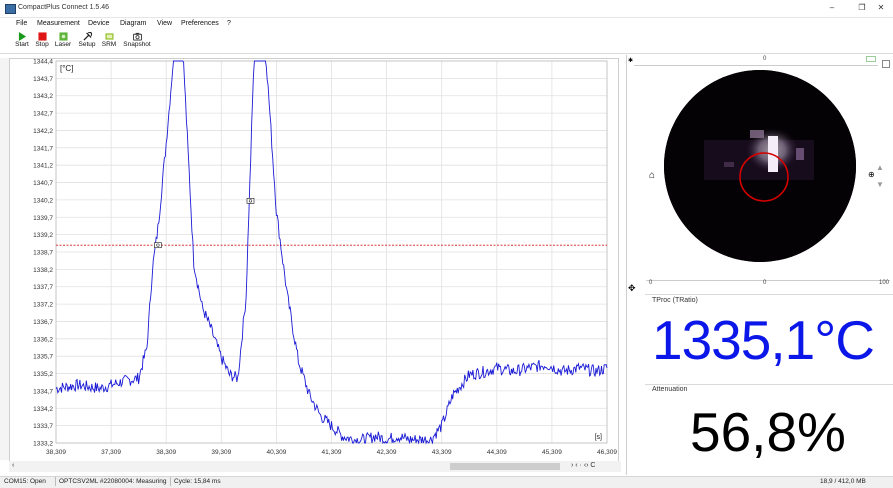  Describe the element at coordinates (43, 444) in the screenshot. I see `y-tick-label: 1333,2` at that location.